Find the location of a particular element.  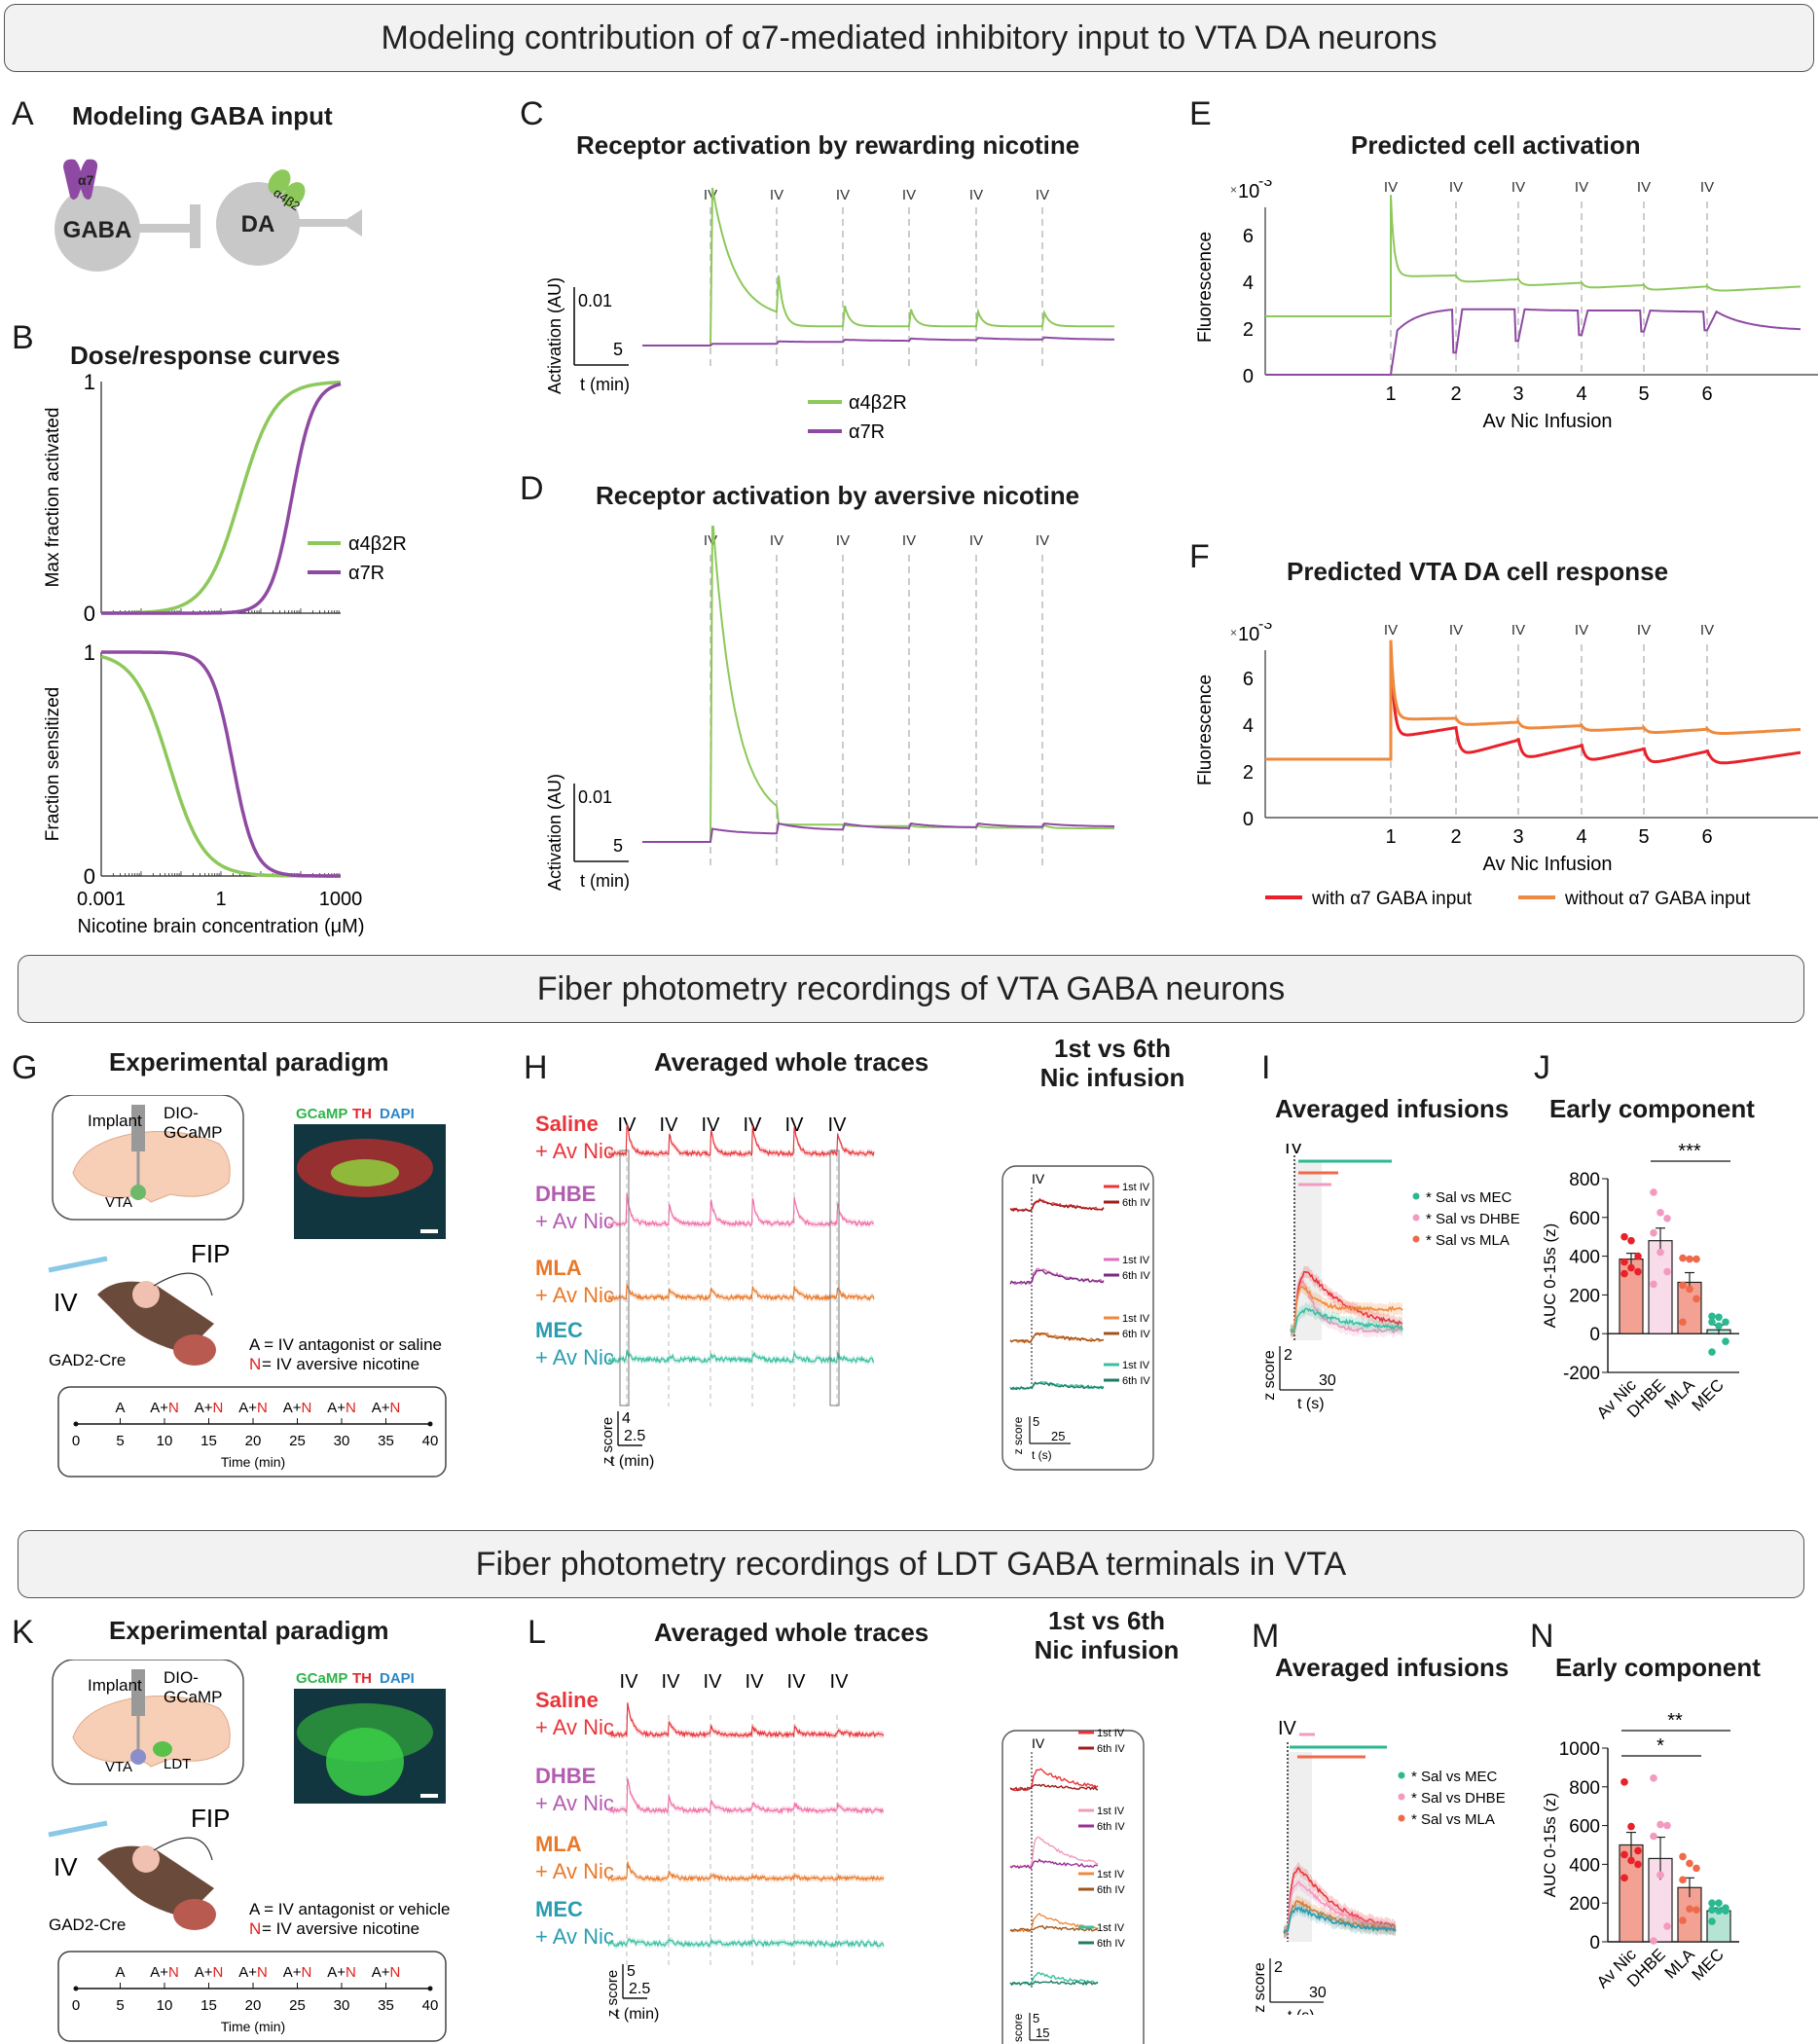

scale-x-label: 5 is located at coordinates (618, 350).